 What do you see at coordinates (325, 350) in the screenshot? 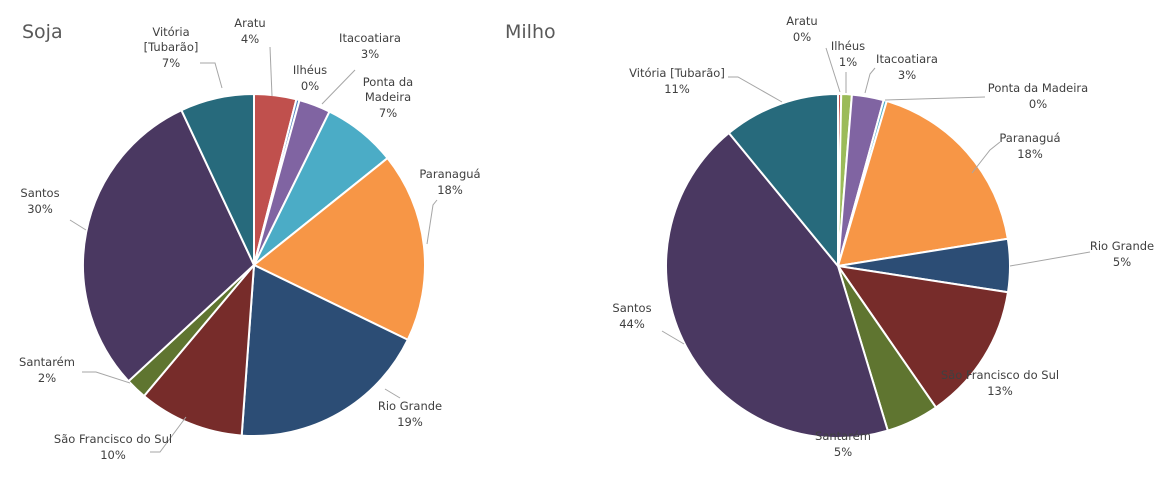
I see `pie-slice-soja-rio-grande` at bounding box center [325, 350].